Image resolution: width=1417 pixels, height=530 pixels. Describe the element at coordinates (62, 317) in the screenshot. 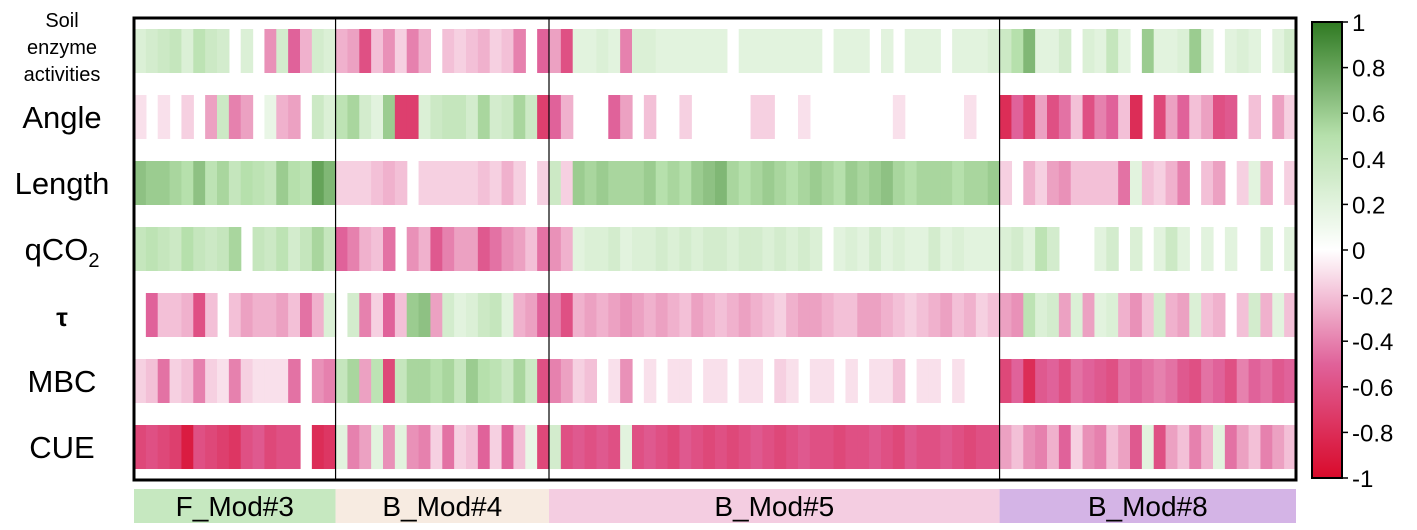

I see `row-label: τ` at that location.